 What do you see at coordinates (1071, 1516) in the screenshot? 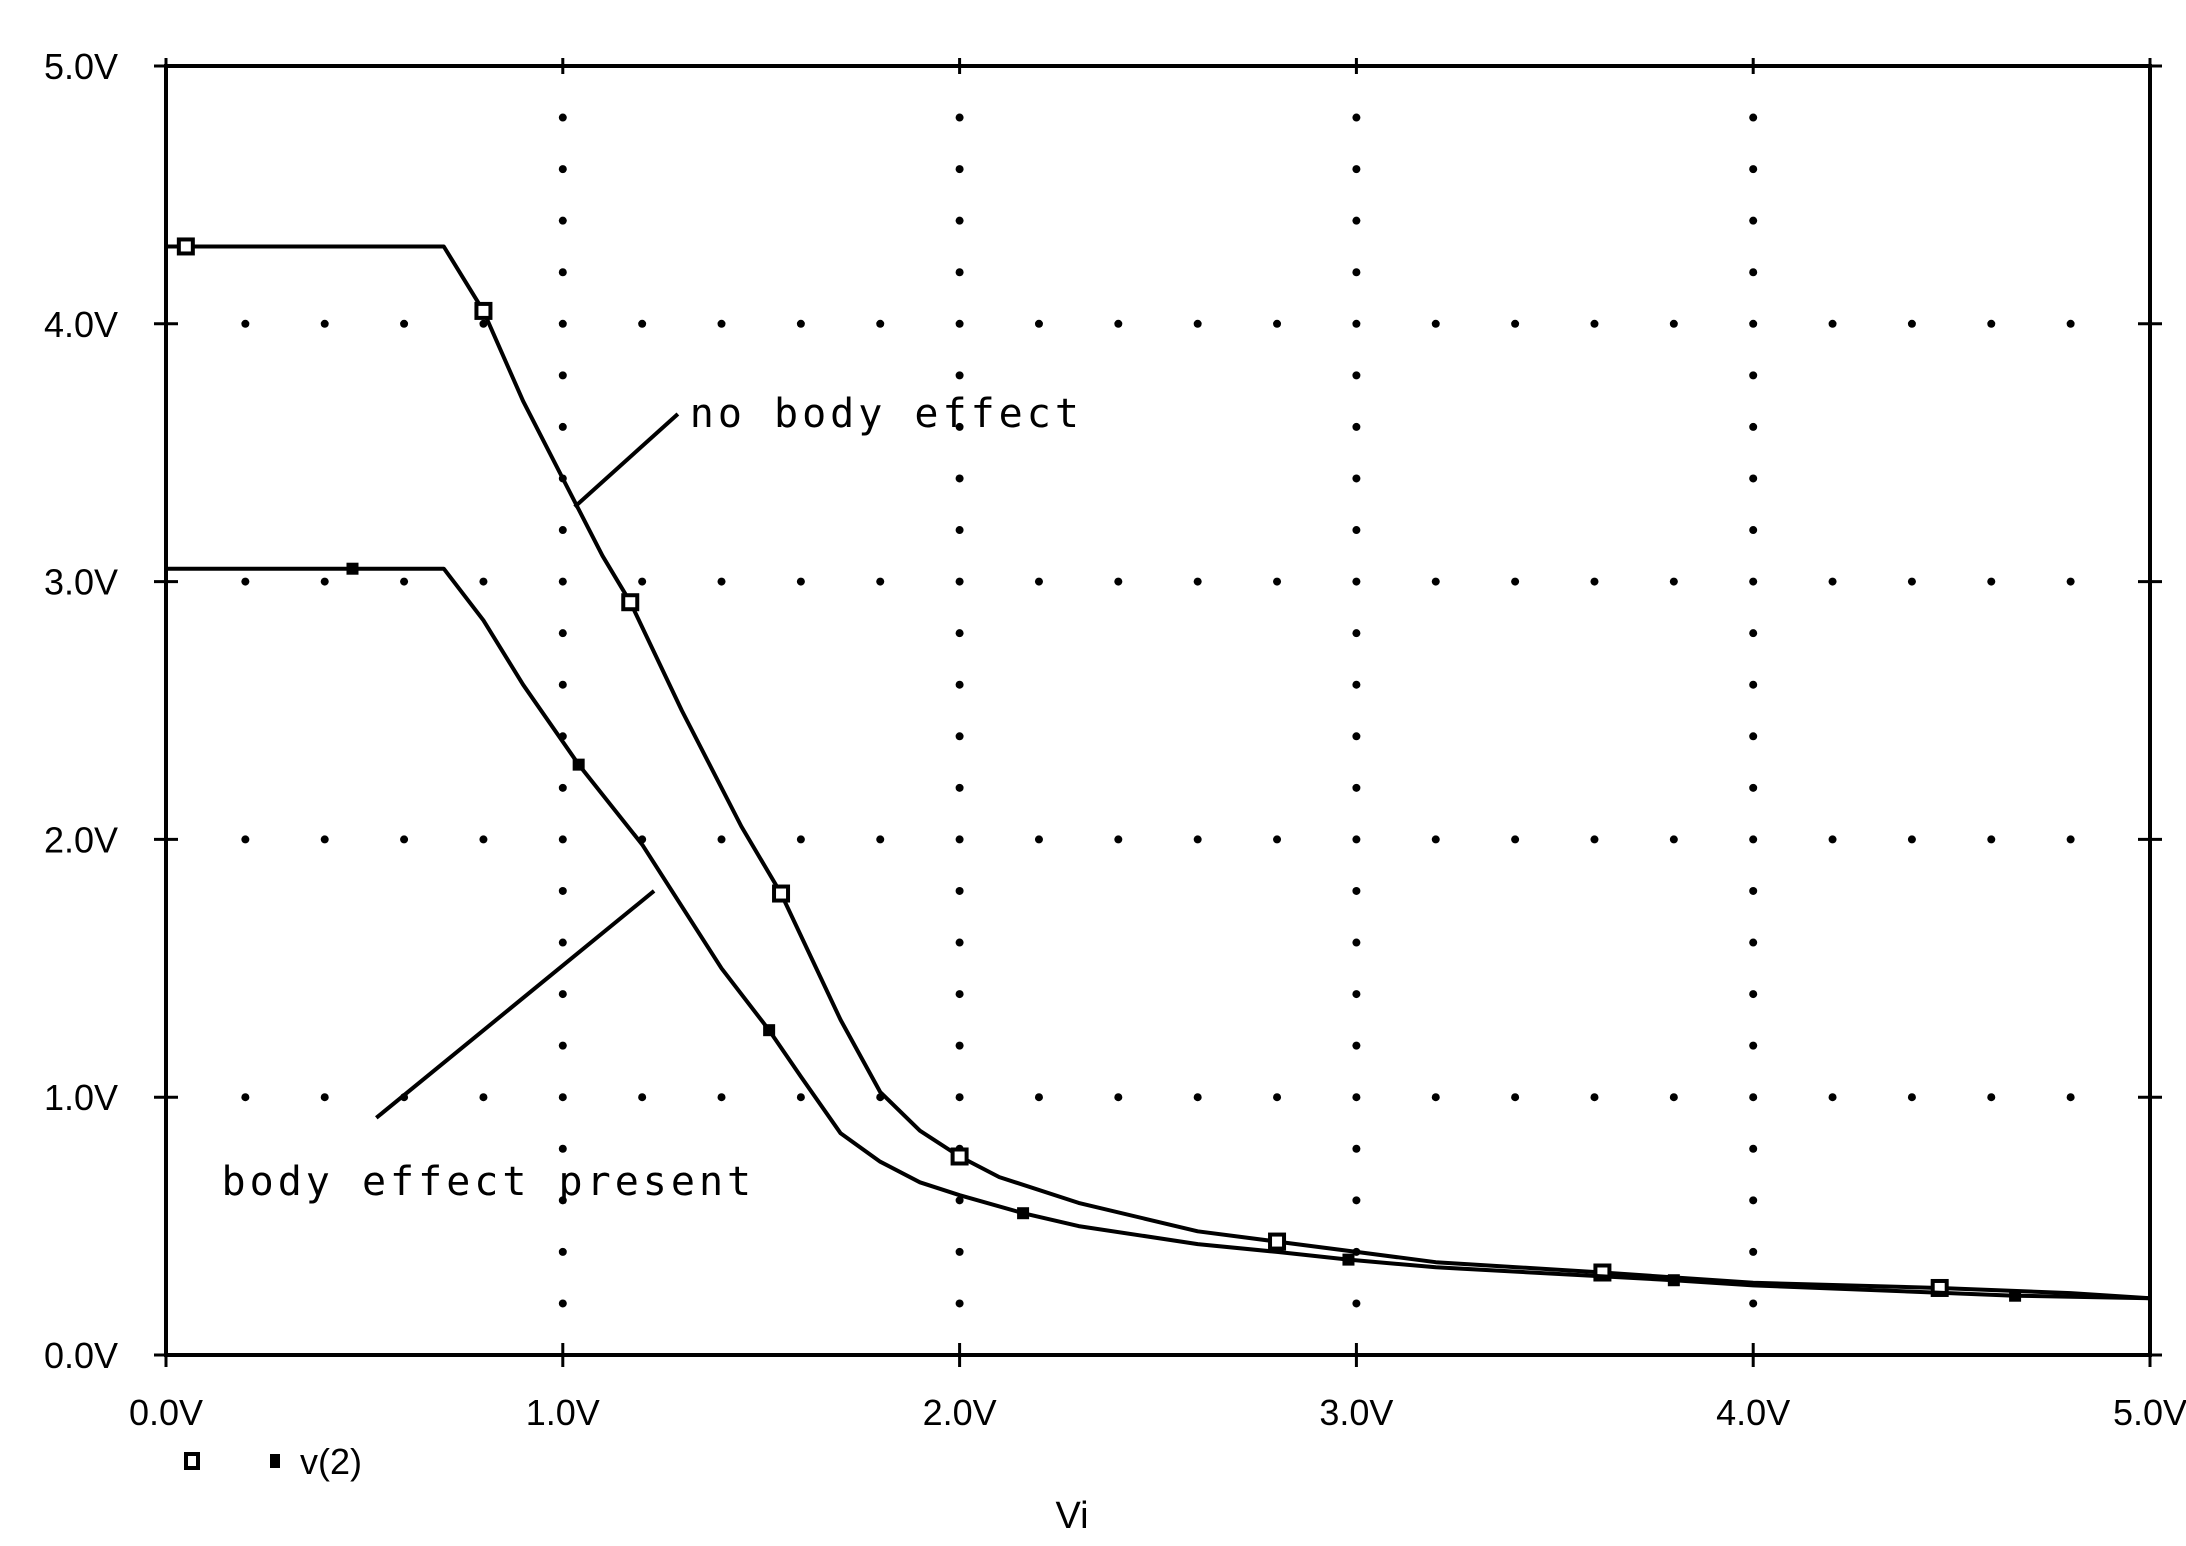
I see `x-axis-title: Vi` at bounding box center [1071, 1516].